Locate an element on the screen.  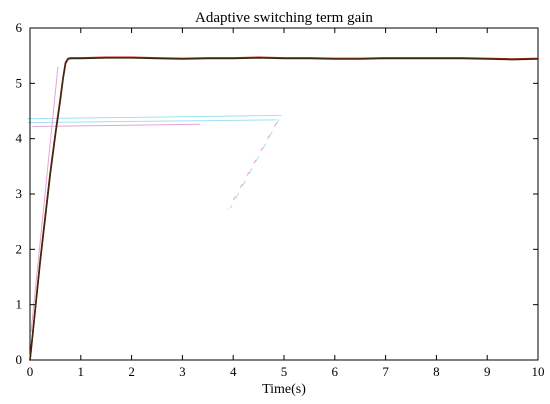
x-tick-label: 4 is located at coordinates (233, 371).